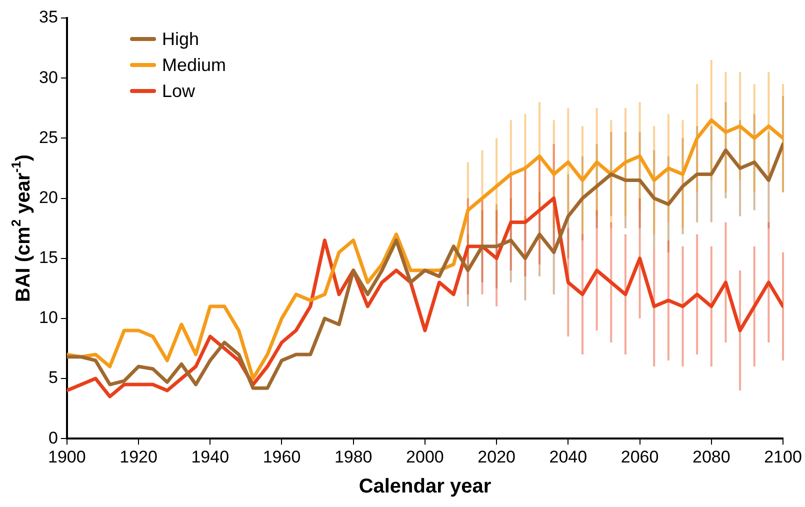 The width and height of the screenshot is (805, 507). What do you see at coordinates (48, 17) in the screenshot?
I see `y-tick-label: 35` at bounding box center [48, 17].